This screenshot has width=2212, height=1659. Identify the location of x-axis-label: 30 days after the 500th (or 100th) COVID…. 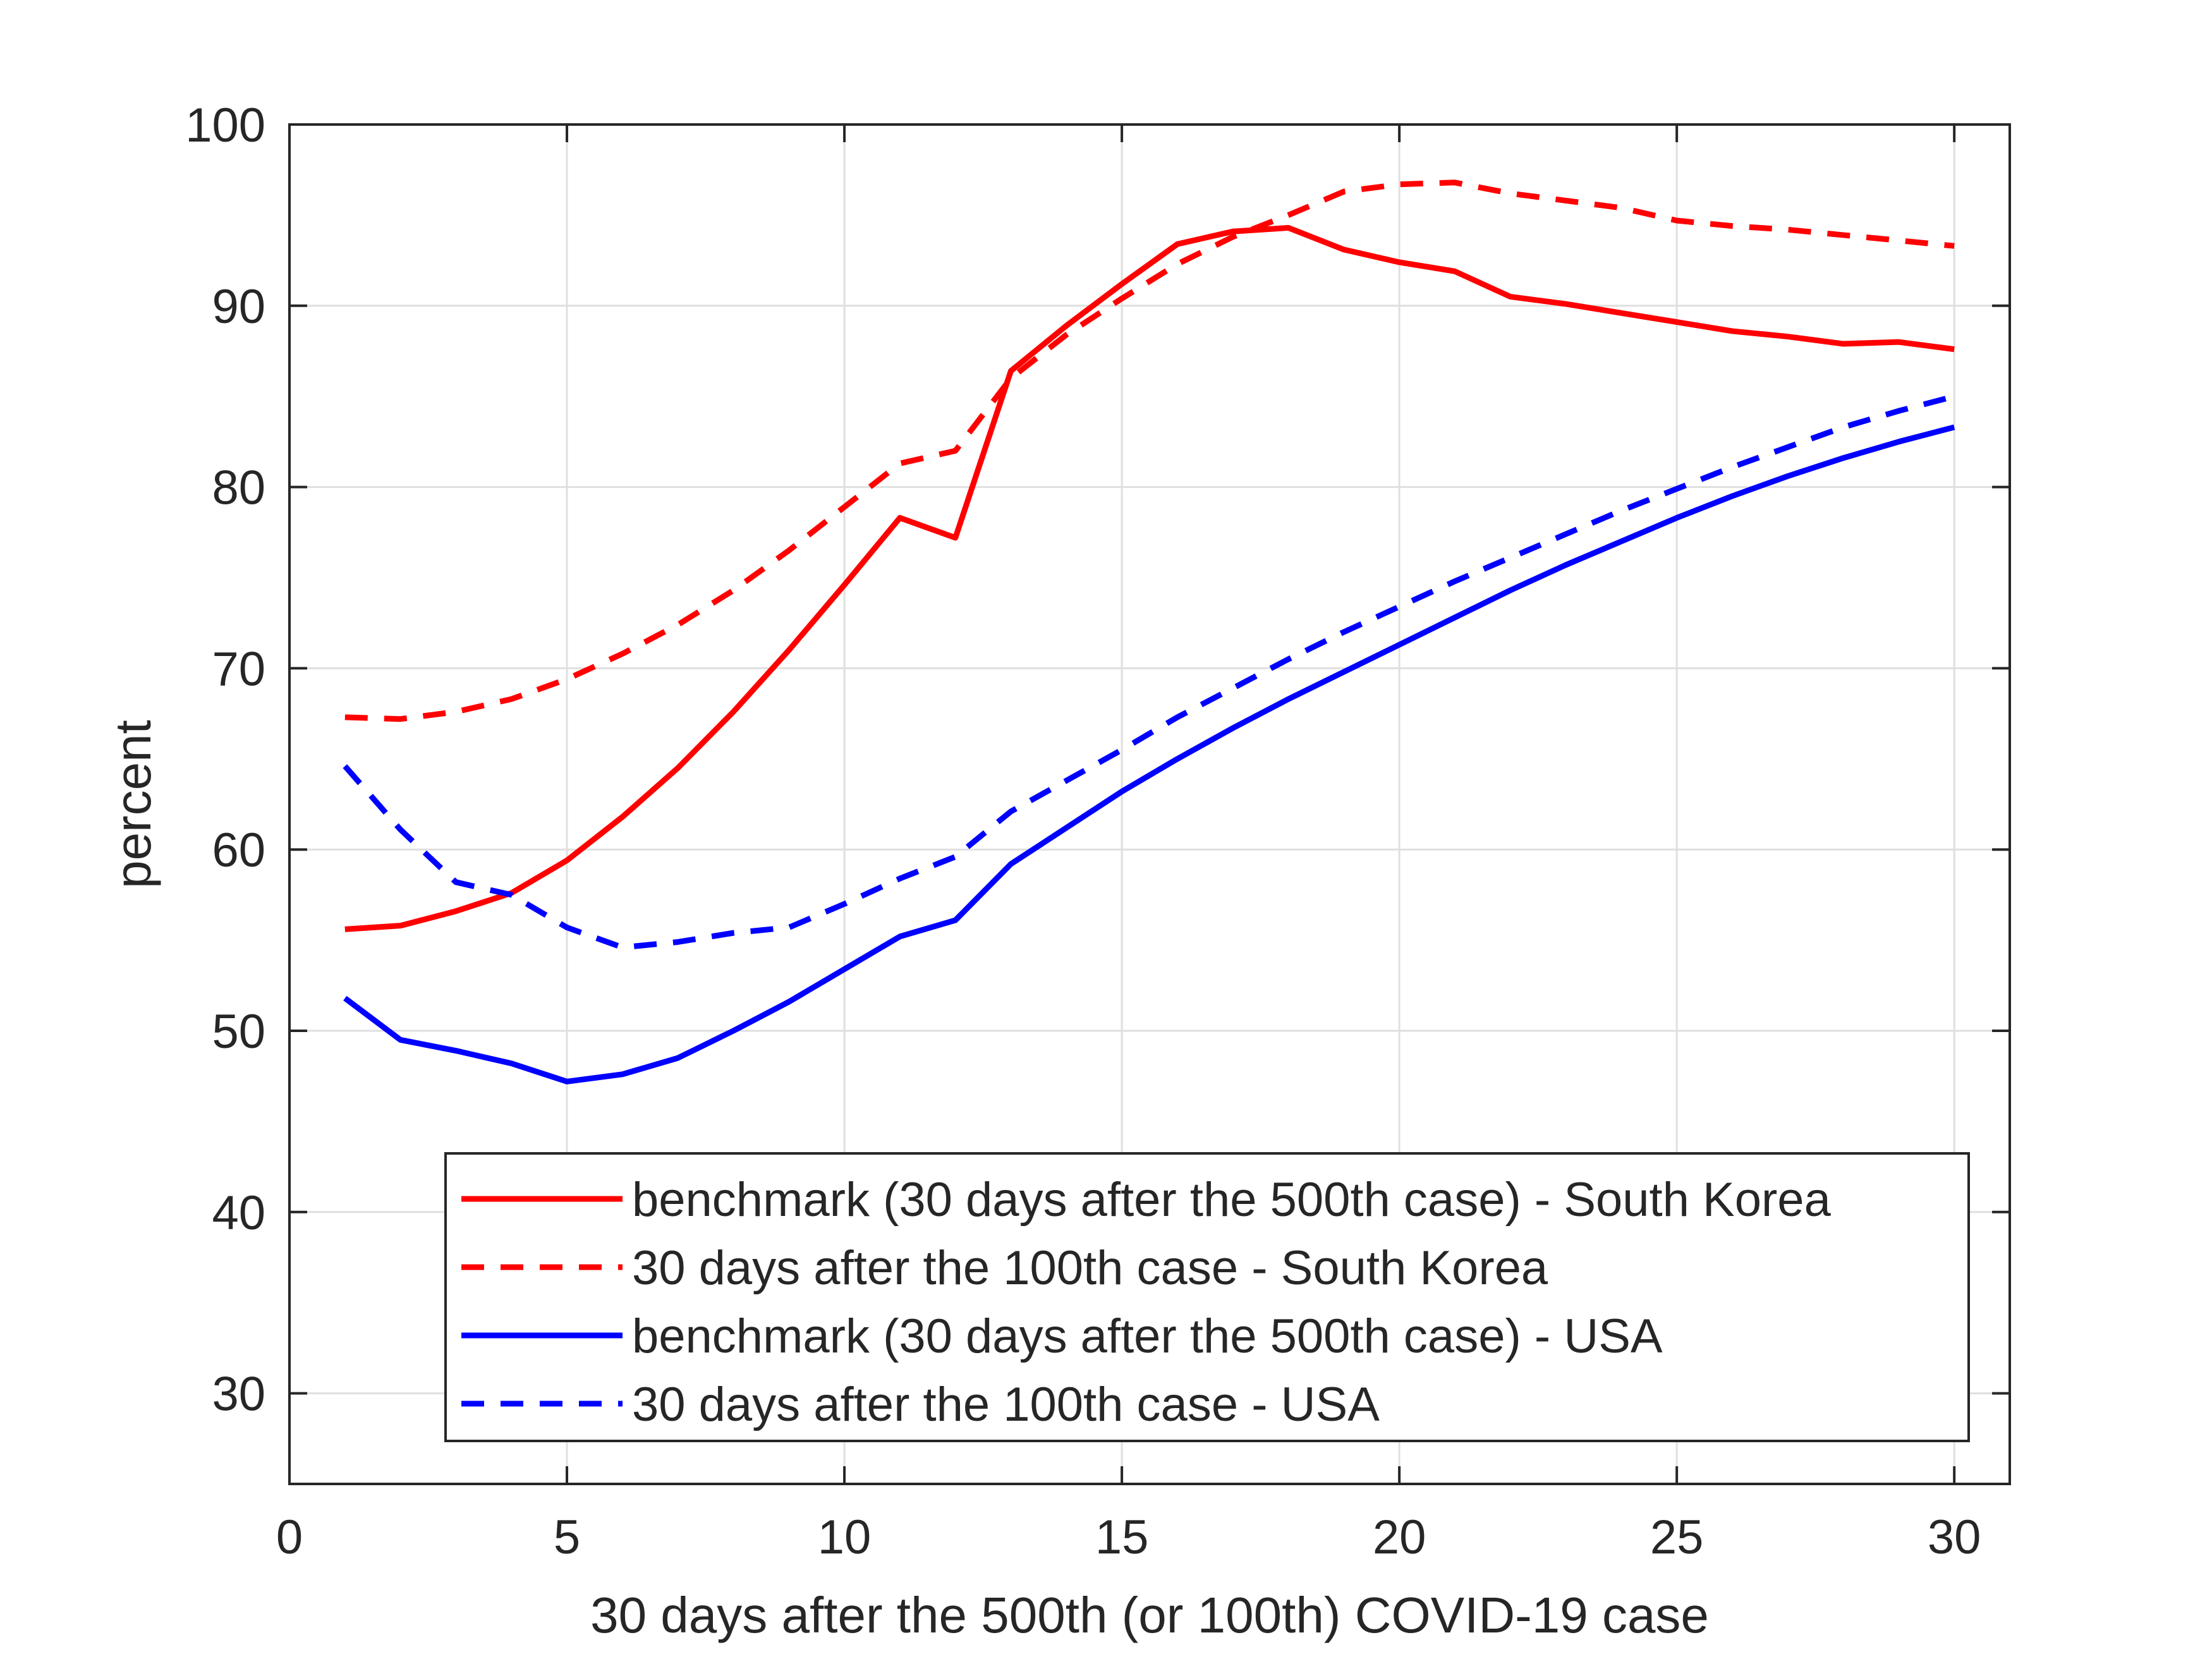
(1149, 1615).